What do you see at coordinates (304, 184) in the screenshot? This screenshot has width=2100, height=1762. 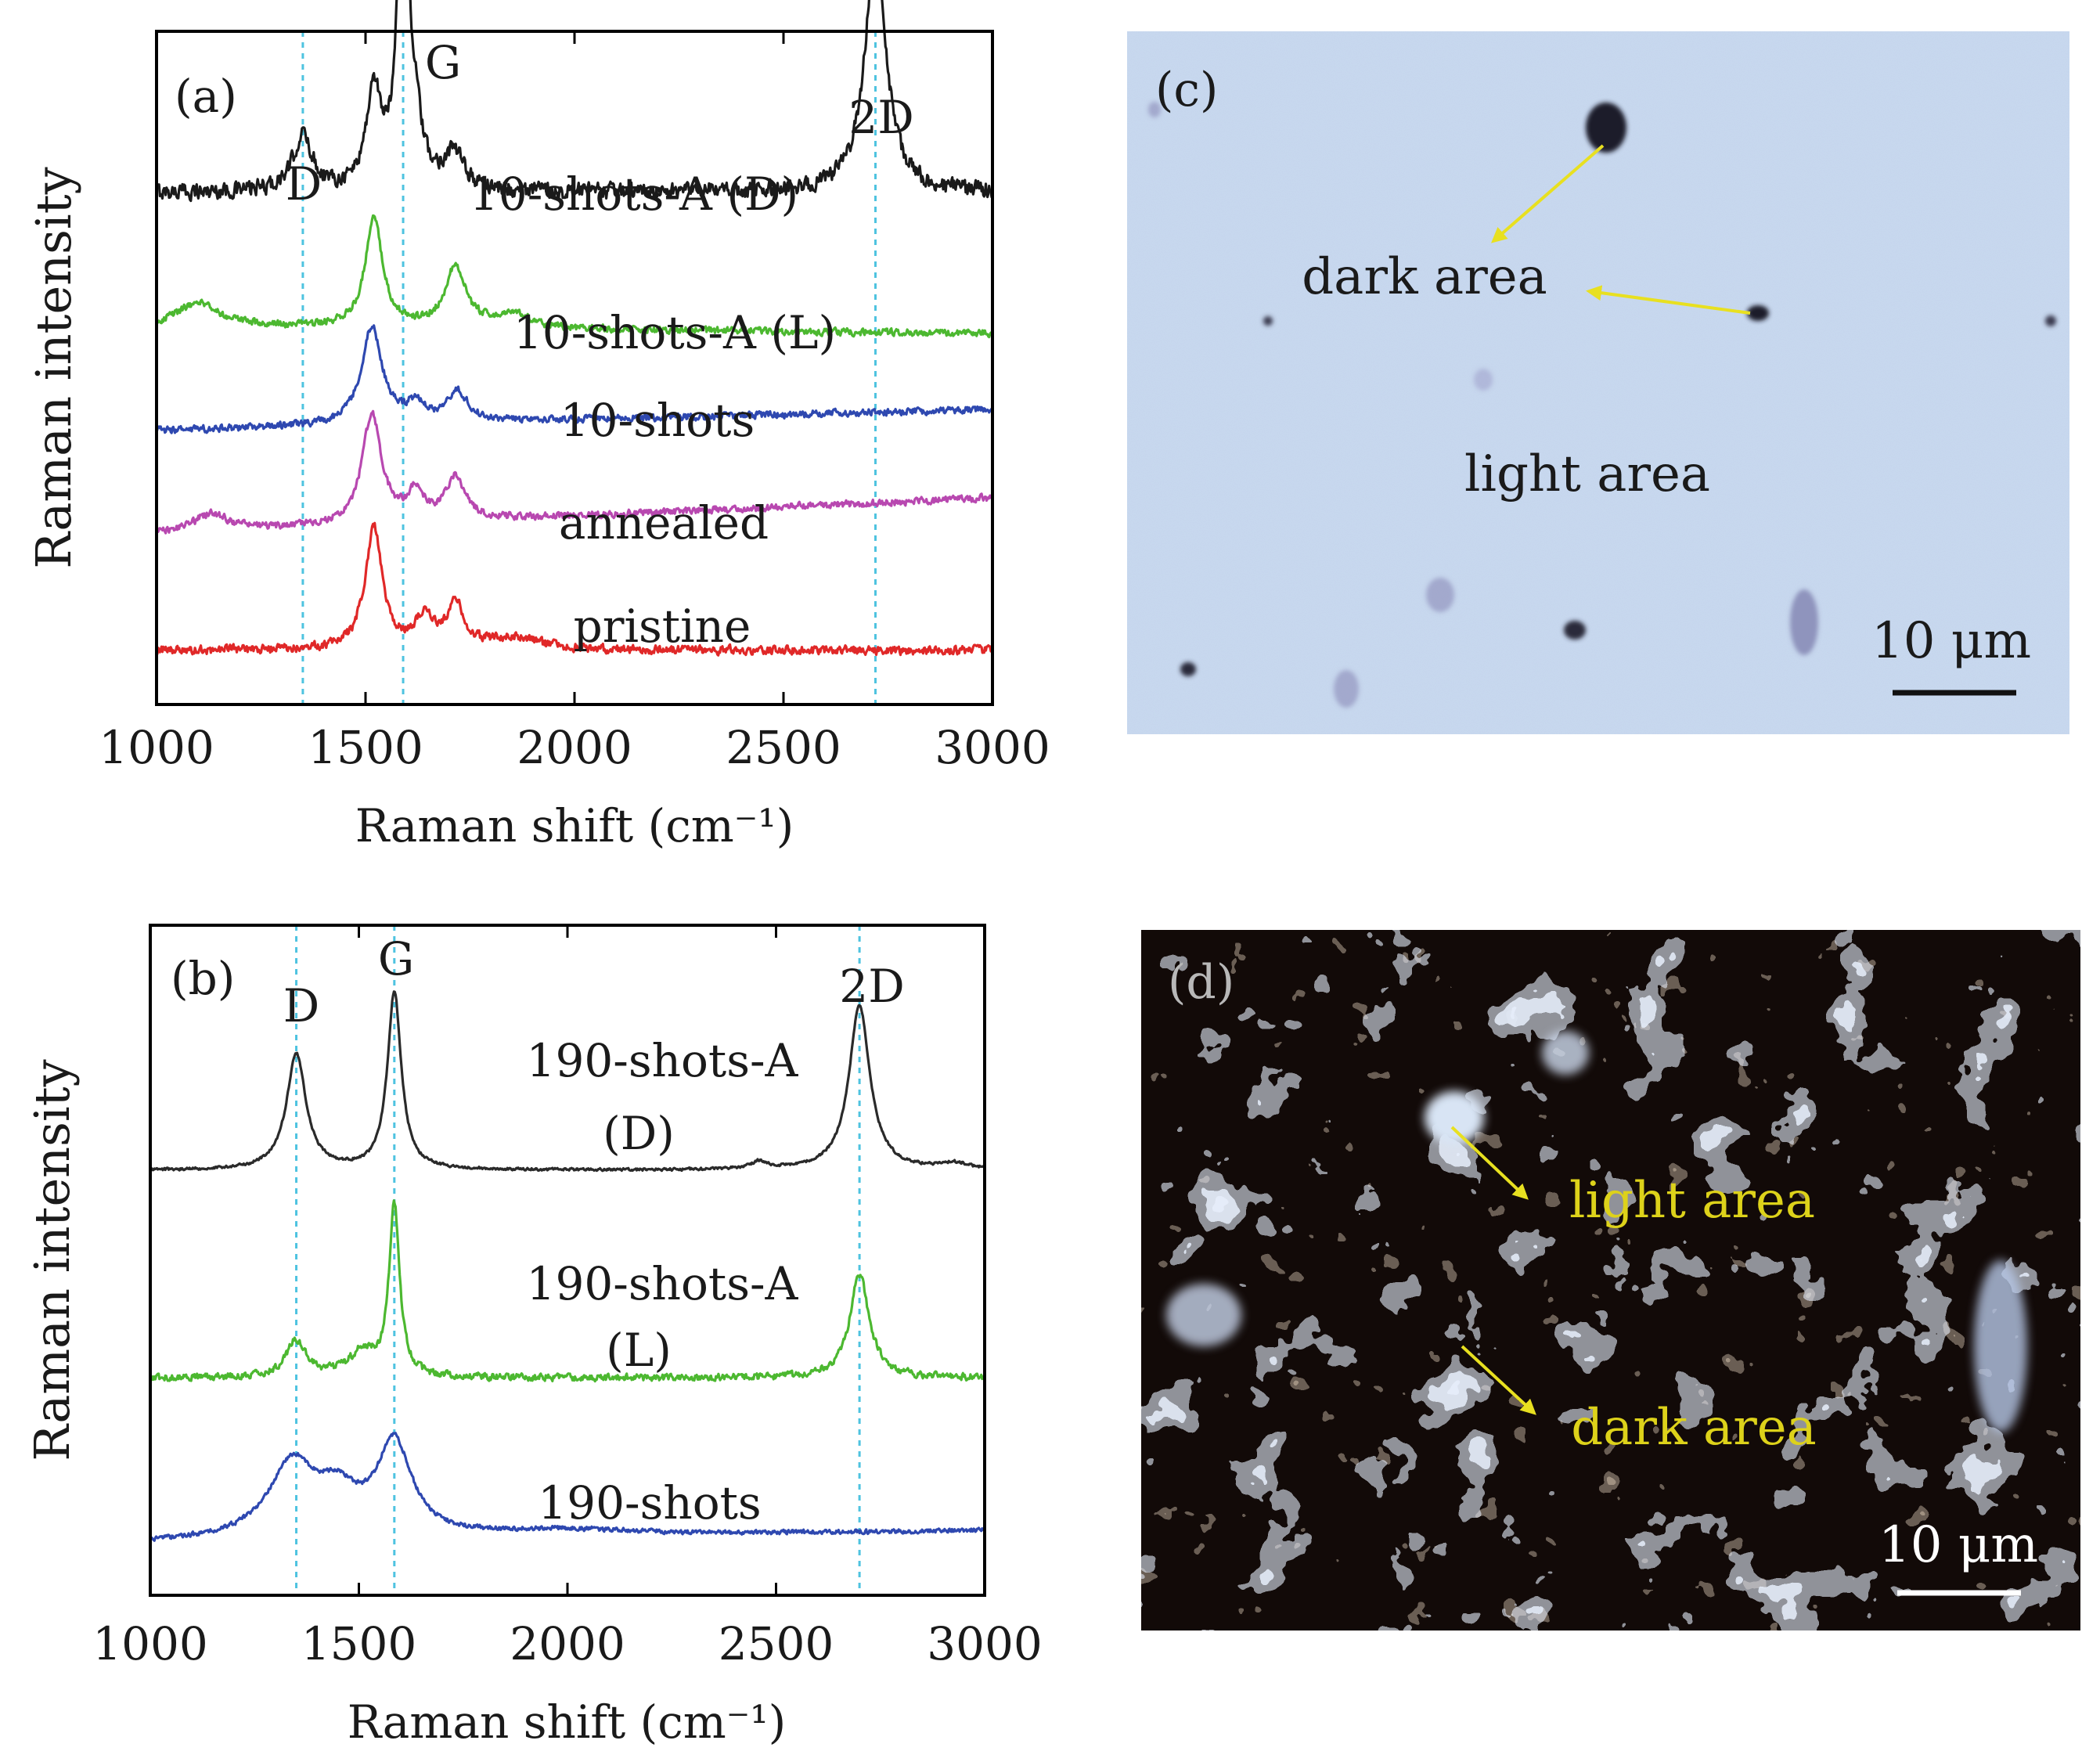 I see `peak-label-D-a: D` at bounding box center [304, 184].